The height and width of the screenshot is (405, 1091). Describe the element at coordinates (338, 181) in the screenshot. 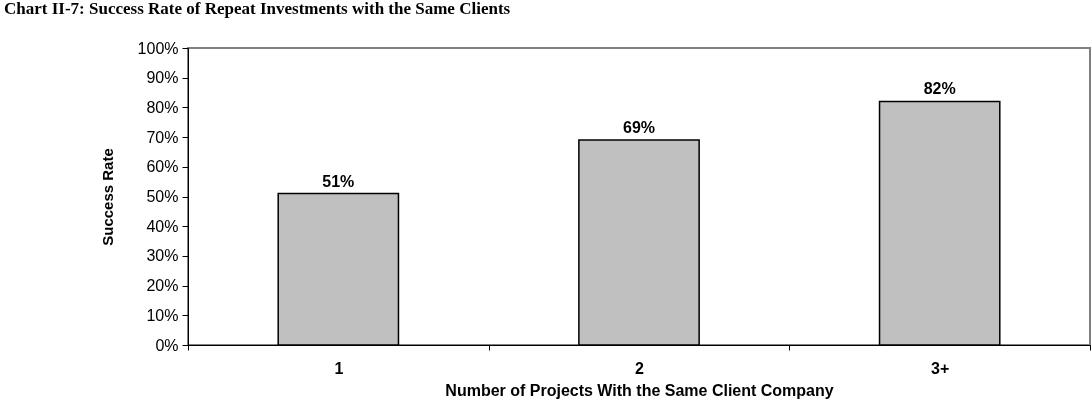

I see `data-label: 51%` at that location.